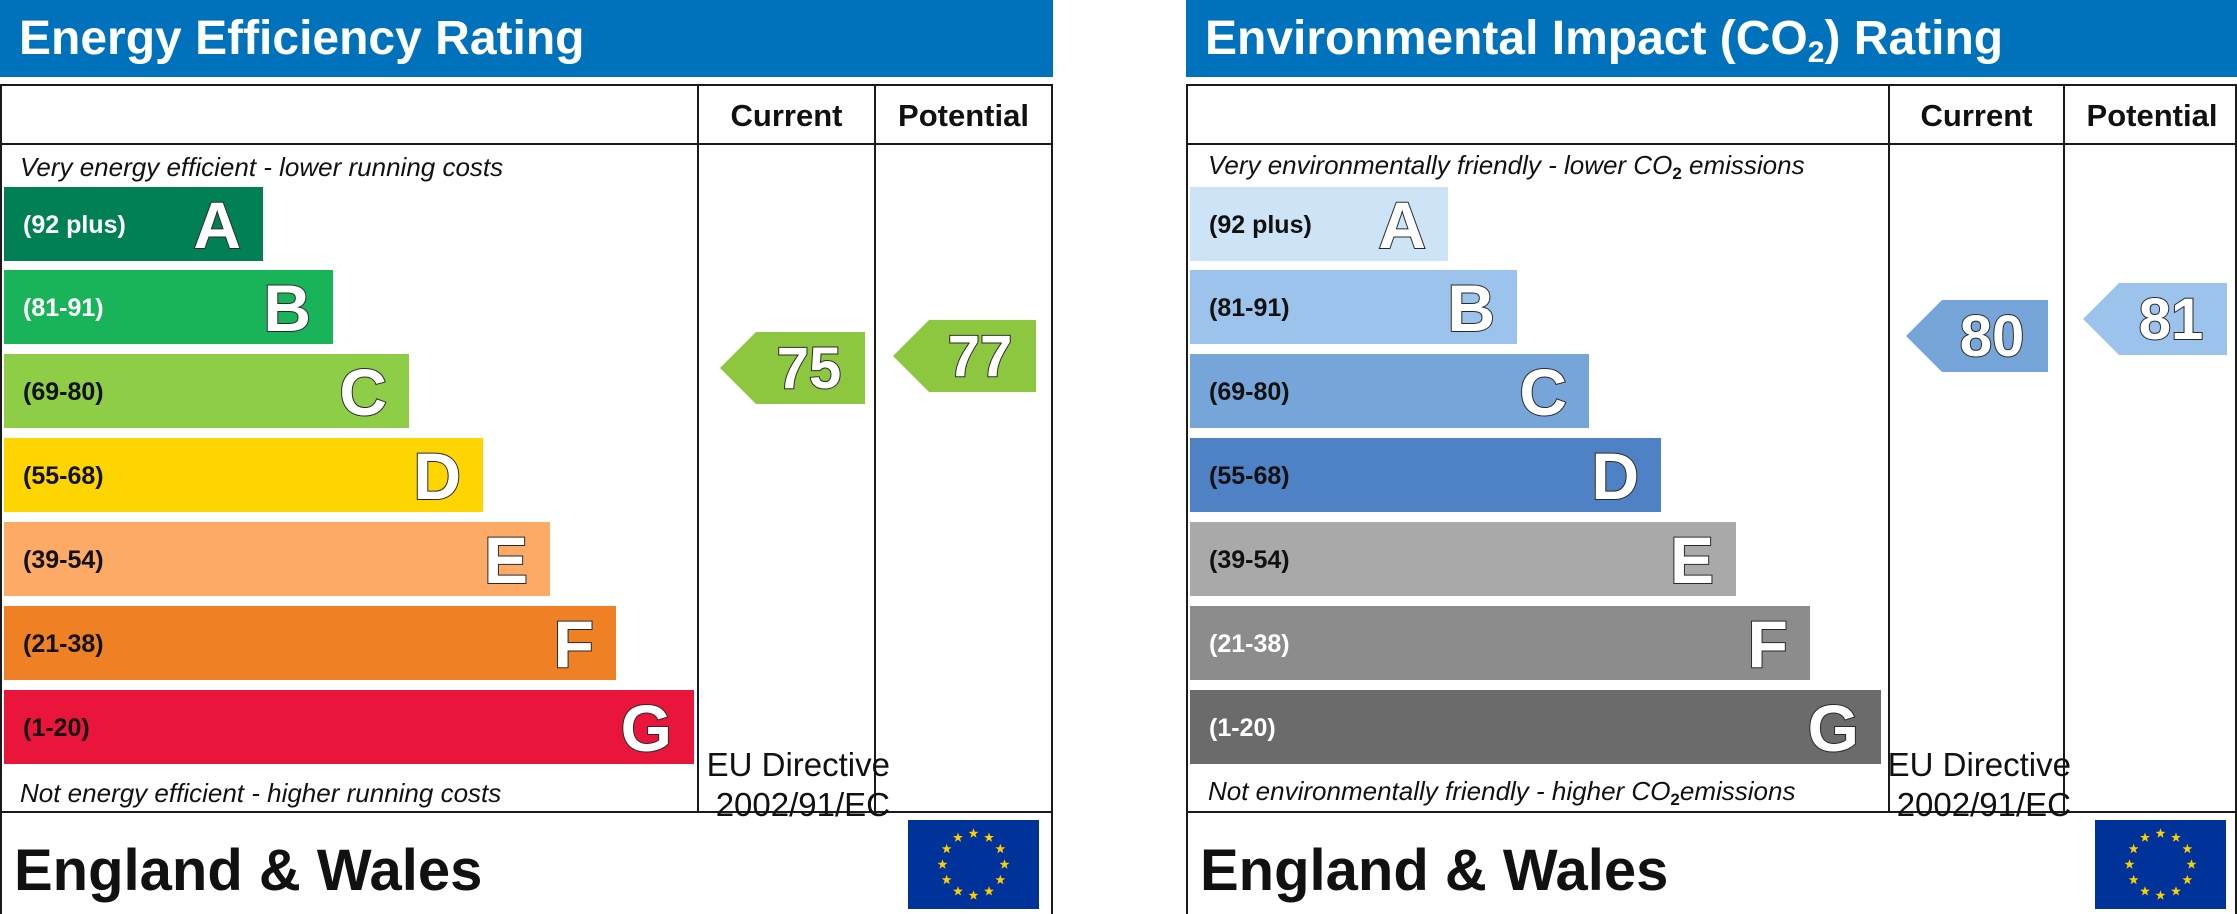 This screenshot has height=914, width=2237. What do you see at coordinates (809, 368) in the screenshot?
I see `energy-current-value: 75` at bounding box center [809, 368].